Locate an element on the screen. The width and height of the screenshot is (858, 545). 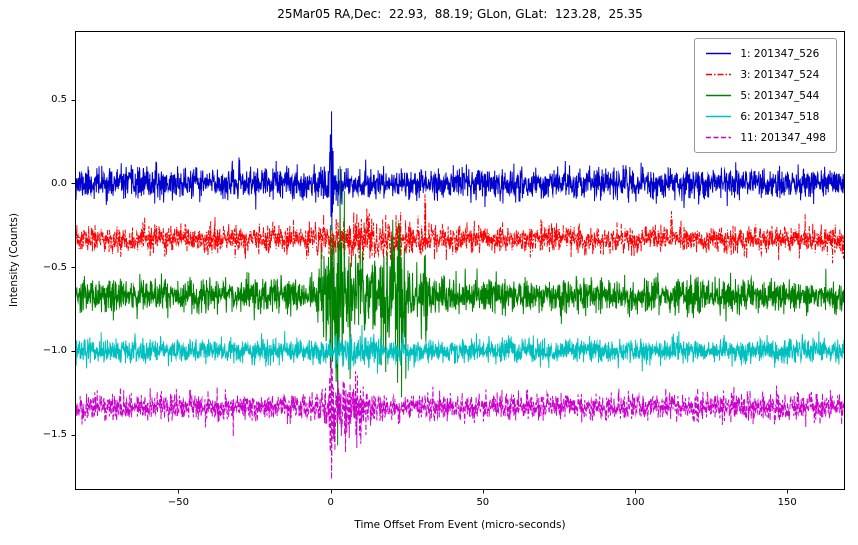
legend-entry: 5: 201347_544 is located at coordinates (765, 95).